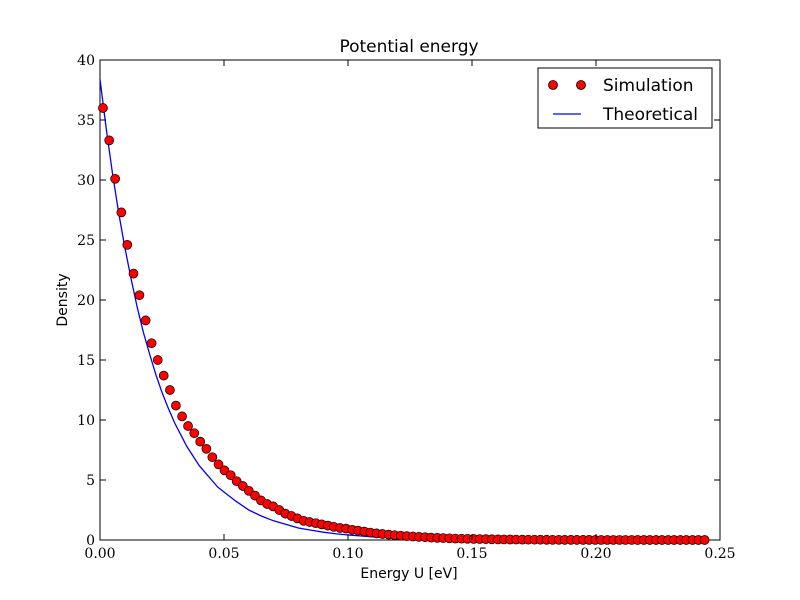  What do you see at coordinates (86, 421) in the screenshot?
I see `y-tick-label: 10` at bounding box center [86, 421].